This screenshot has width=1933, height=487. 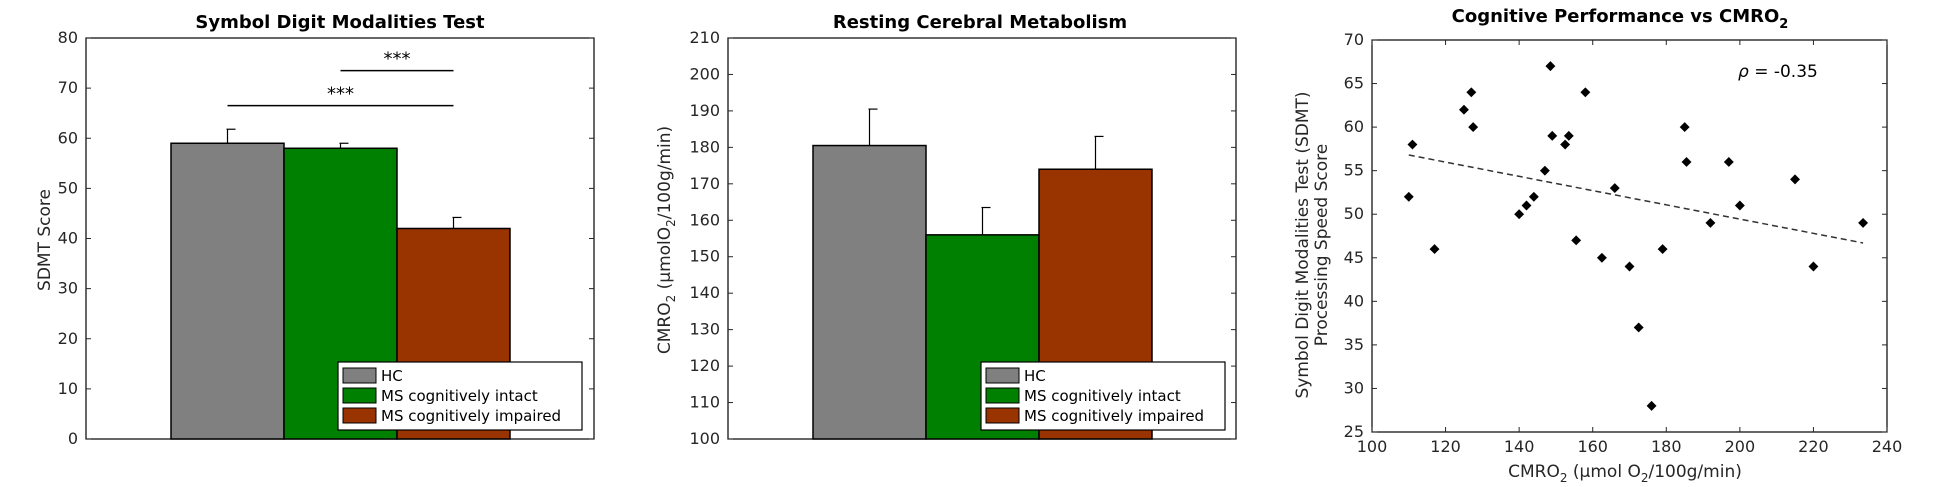 What do you see at coordinates (704, 365) in the screenshot?
I see `y-tick-label: 120` at bounding box center [704, 365].